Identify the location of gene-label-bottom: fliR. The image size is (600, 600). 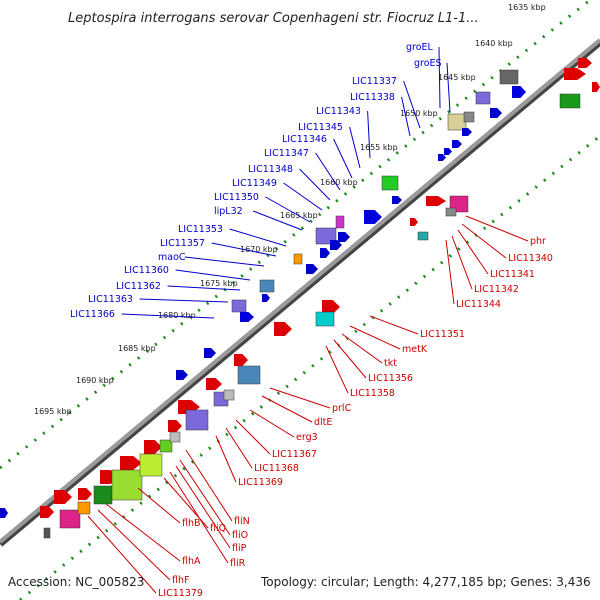
(238, 563).